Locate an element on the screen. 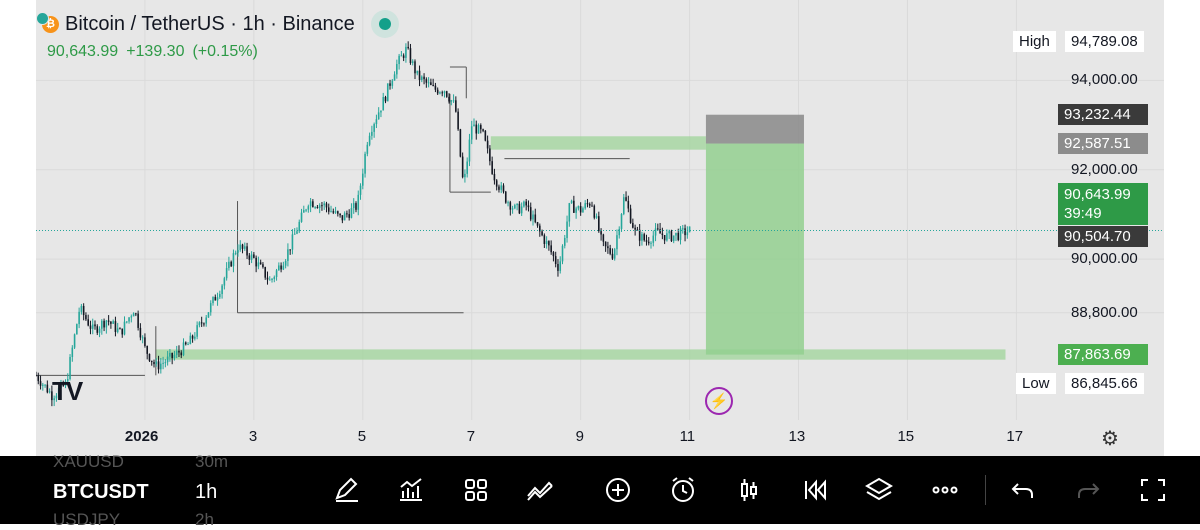 Image resolution: width=1200 pixels, height=530 pixels. x-tick-label: 15 is located at coordinates (906, 436).